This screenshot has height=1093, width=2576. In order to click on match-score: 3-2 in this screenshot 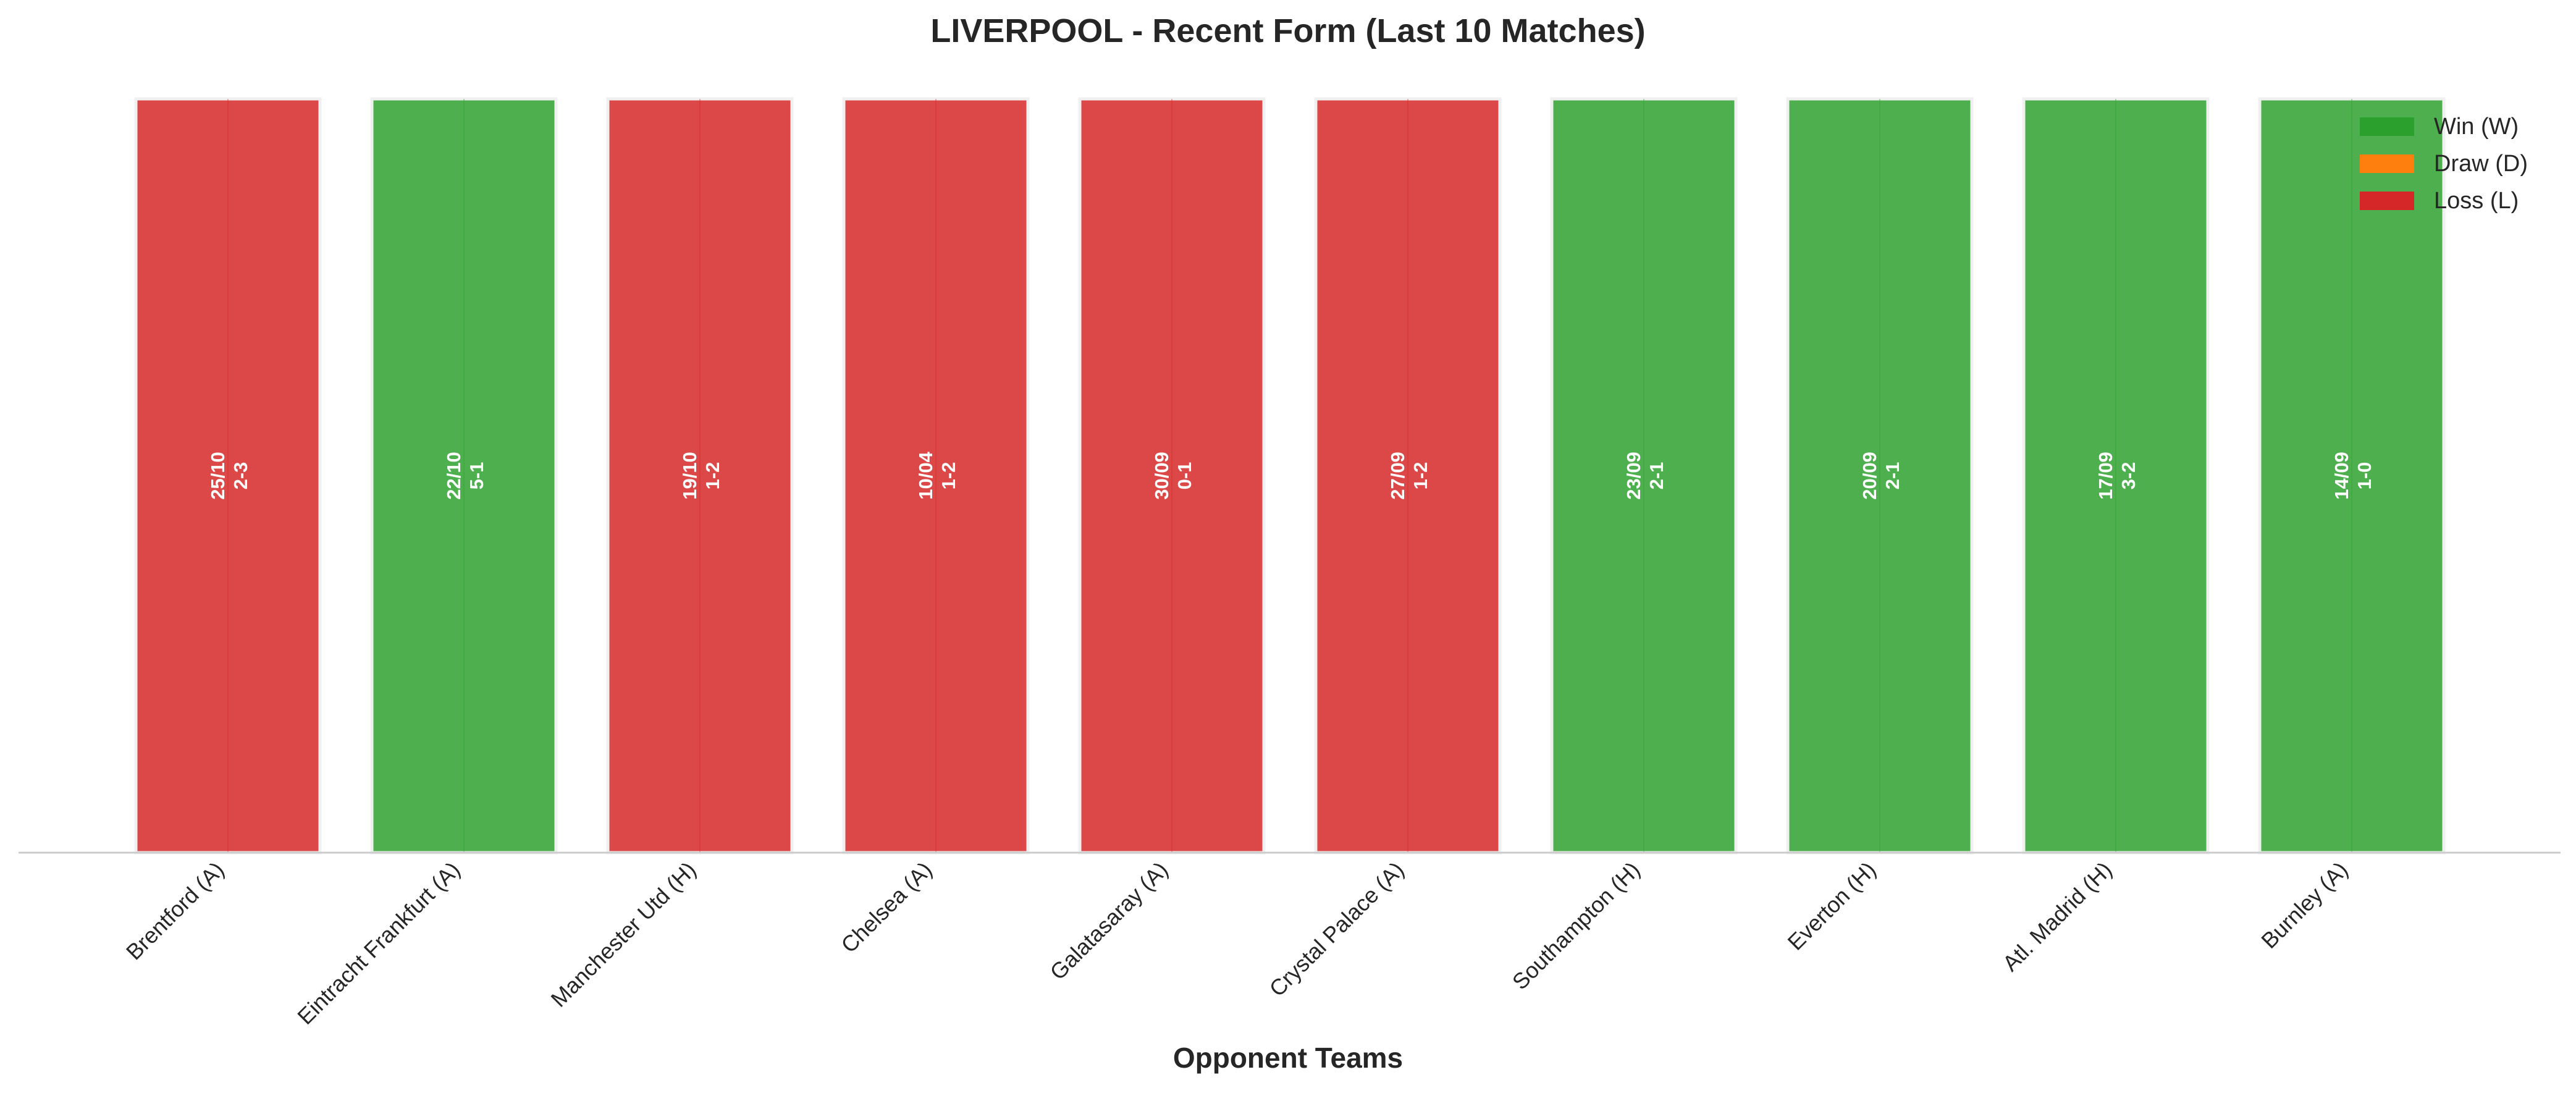, I will do `click(2128, 476)`.